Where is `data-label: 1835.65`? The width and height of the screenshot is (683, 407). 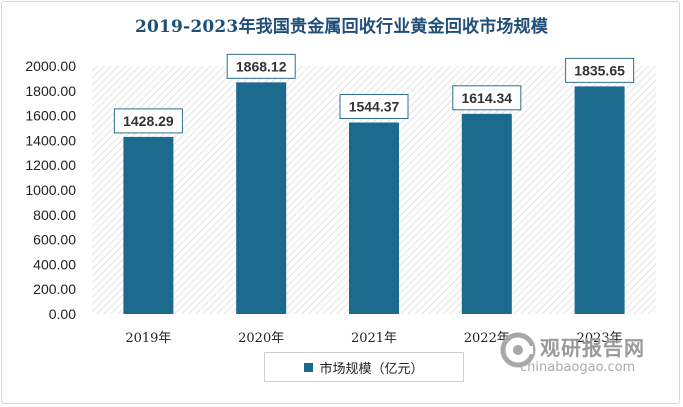
data-label: 1835.65 is located at coordinates (599, 70).